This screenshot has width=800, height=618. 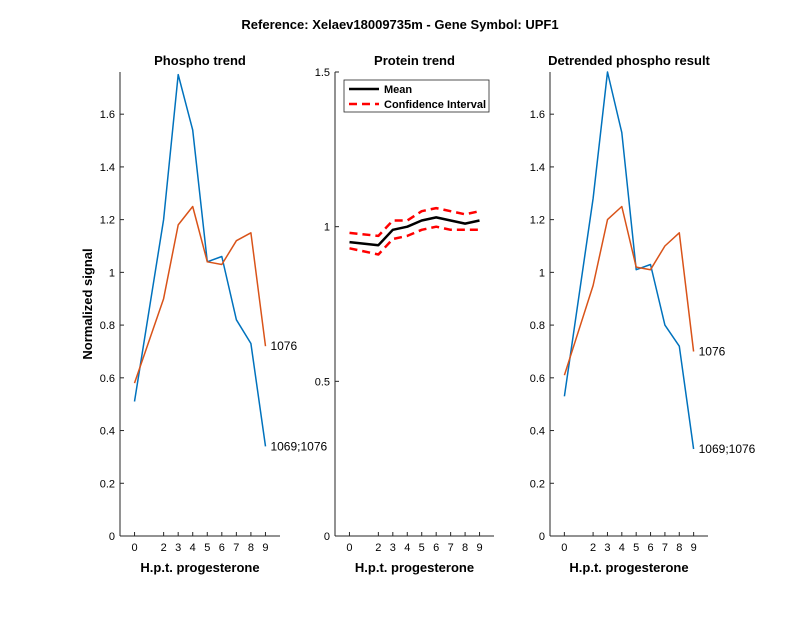 I want to click on panel-title: Protein trend, so click(x=414, y=60).